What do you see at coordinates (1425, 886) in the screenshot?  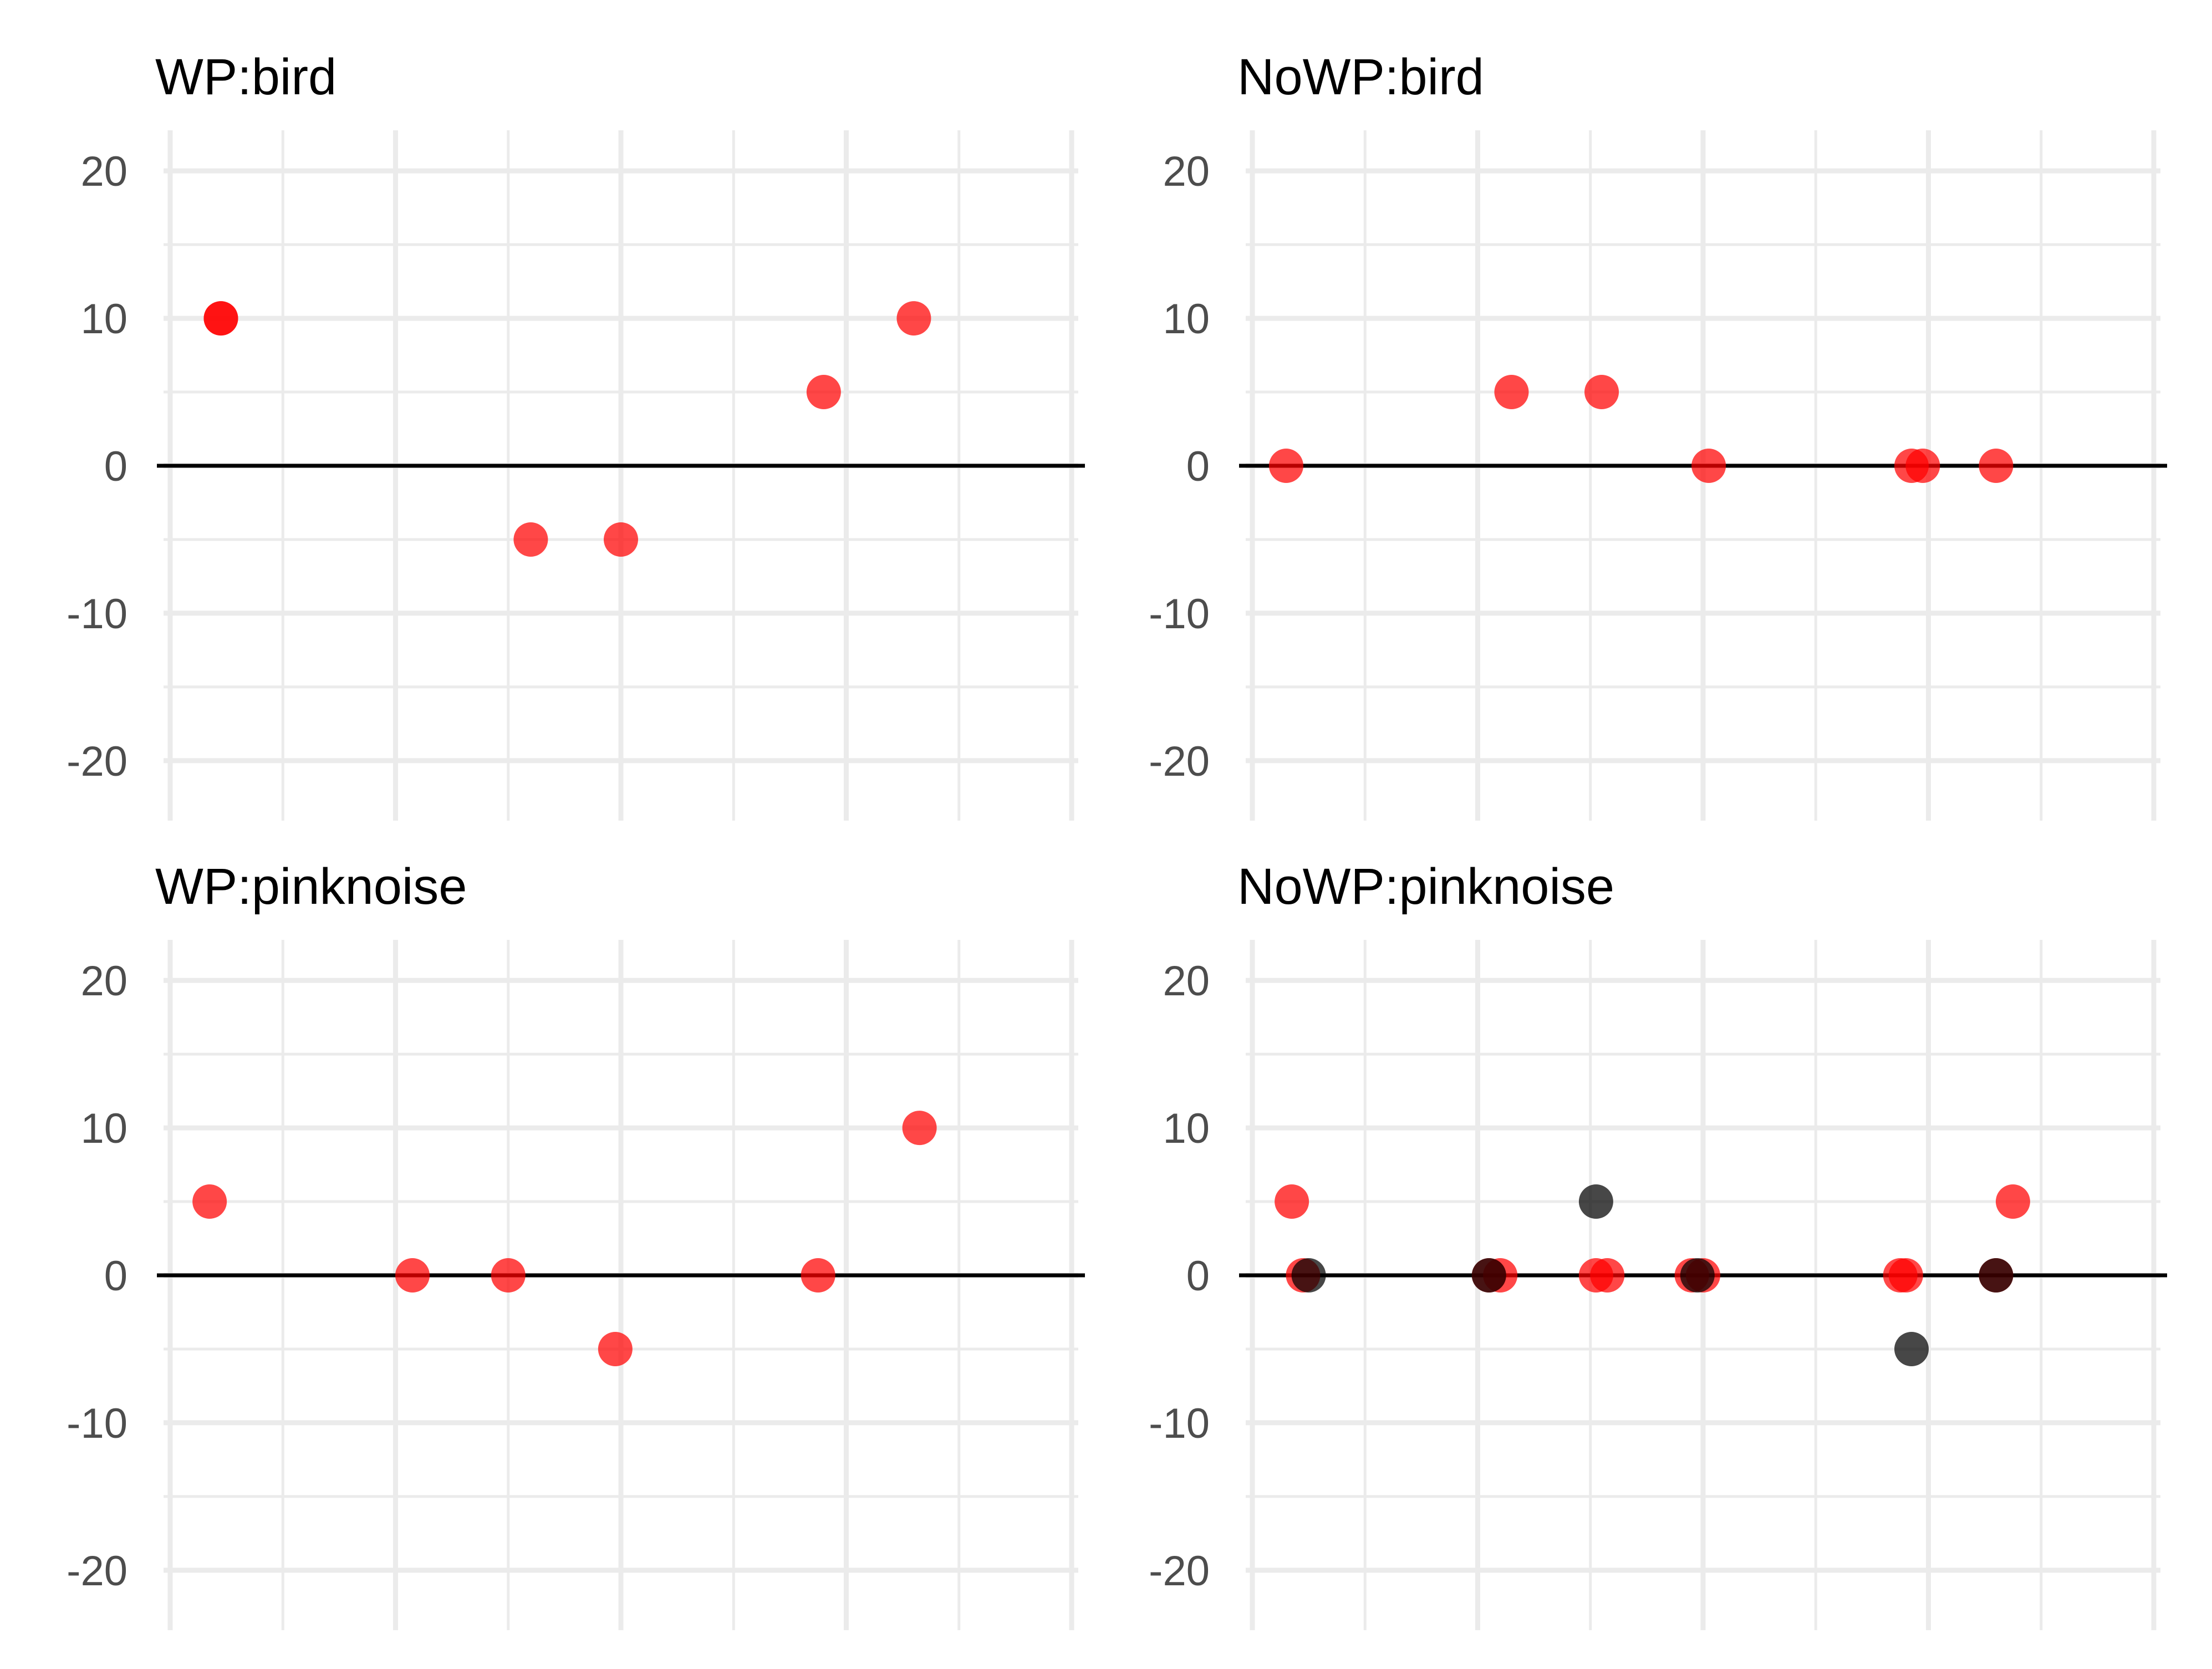 I see `panel-title: NoWP:pinknoise` at bounding box center [1425, 886].